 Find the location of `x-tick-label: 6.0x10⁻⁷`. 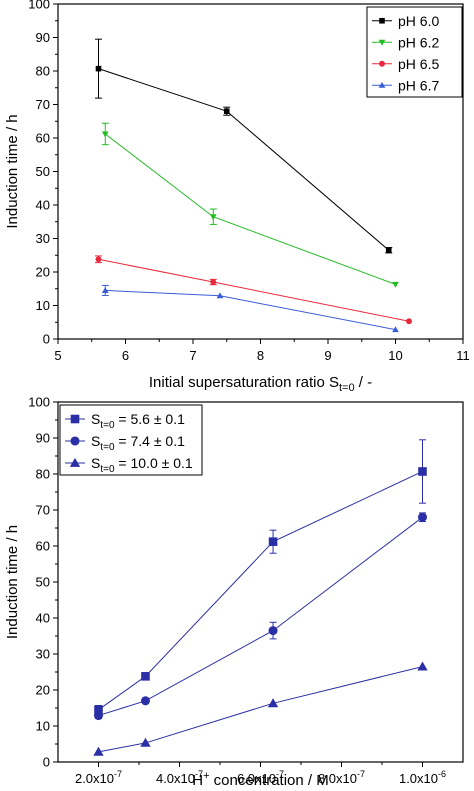

x-tick-label: 6.0x10⁻⁷ is located at coordinates (260, 777).